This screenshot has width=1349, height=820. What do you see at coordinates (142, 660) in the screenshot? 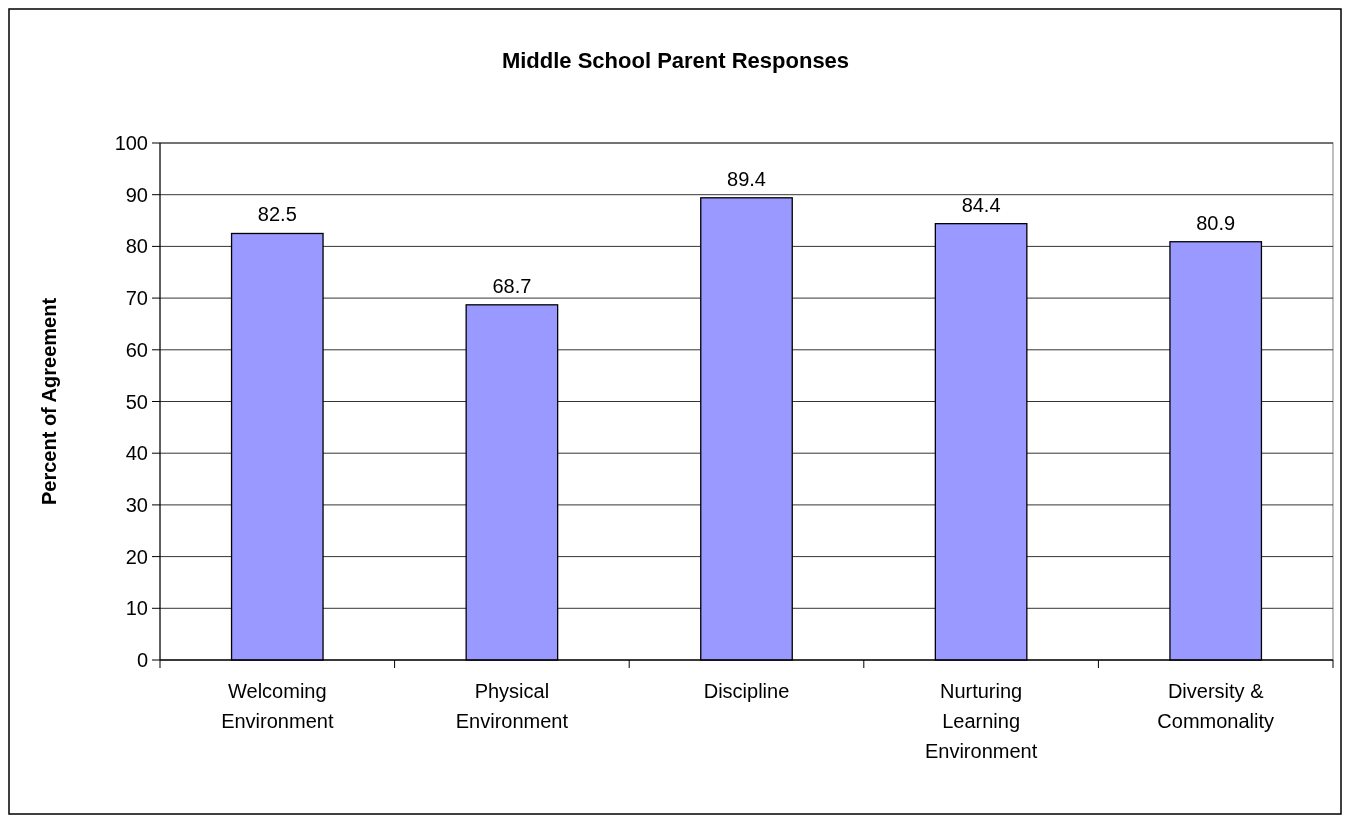
I see `y-tick-label: 0` at bounding box center [142, 660].